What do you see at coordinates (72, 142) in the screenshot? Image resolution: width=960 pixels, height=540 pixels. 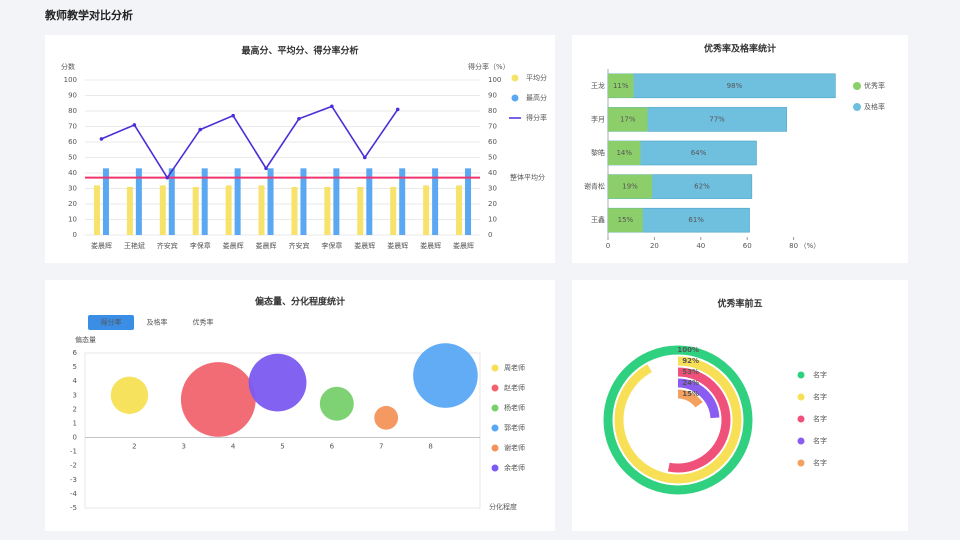 I see `y-tick-label: 60` at bounding box center [72, 142].